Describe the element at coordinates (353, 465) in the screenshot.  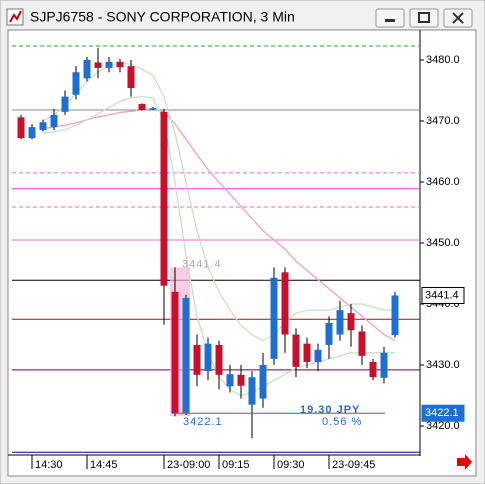
I see `x-tick-label: 23-09:45` at that location.